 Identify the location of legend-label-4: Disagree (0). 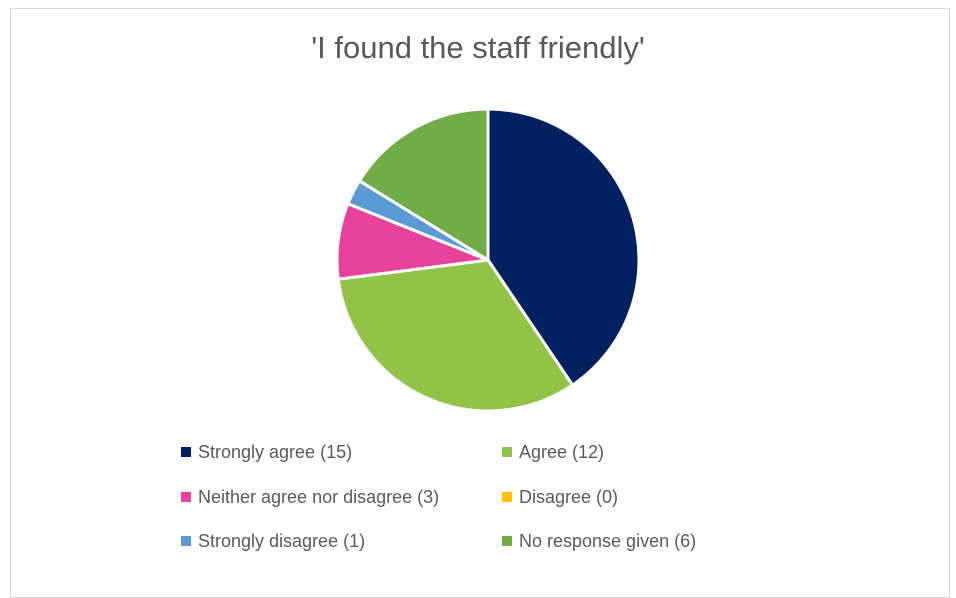
(569, 496).